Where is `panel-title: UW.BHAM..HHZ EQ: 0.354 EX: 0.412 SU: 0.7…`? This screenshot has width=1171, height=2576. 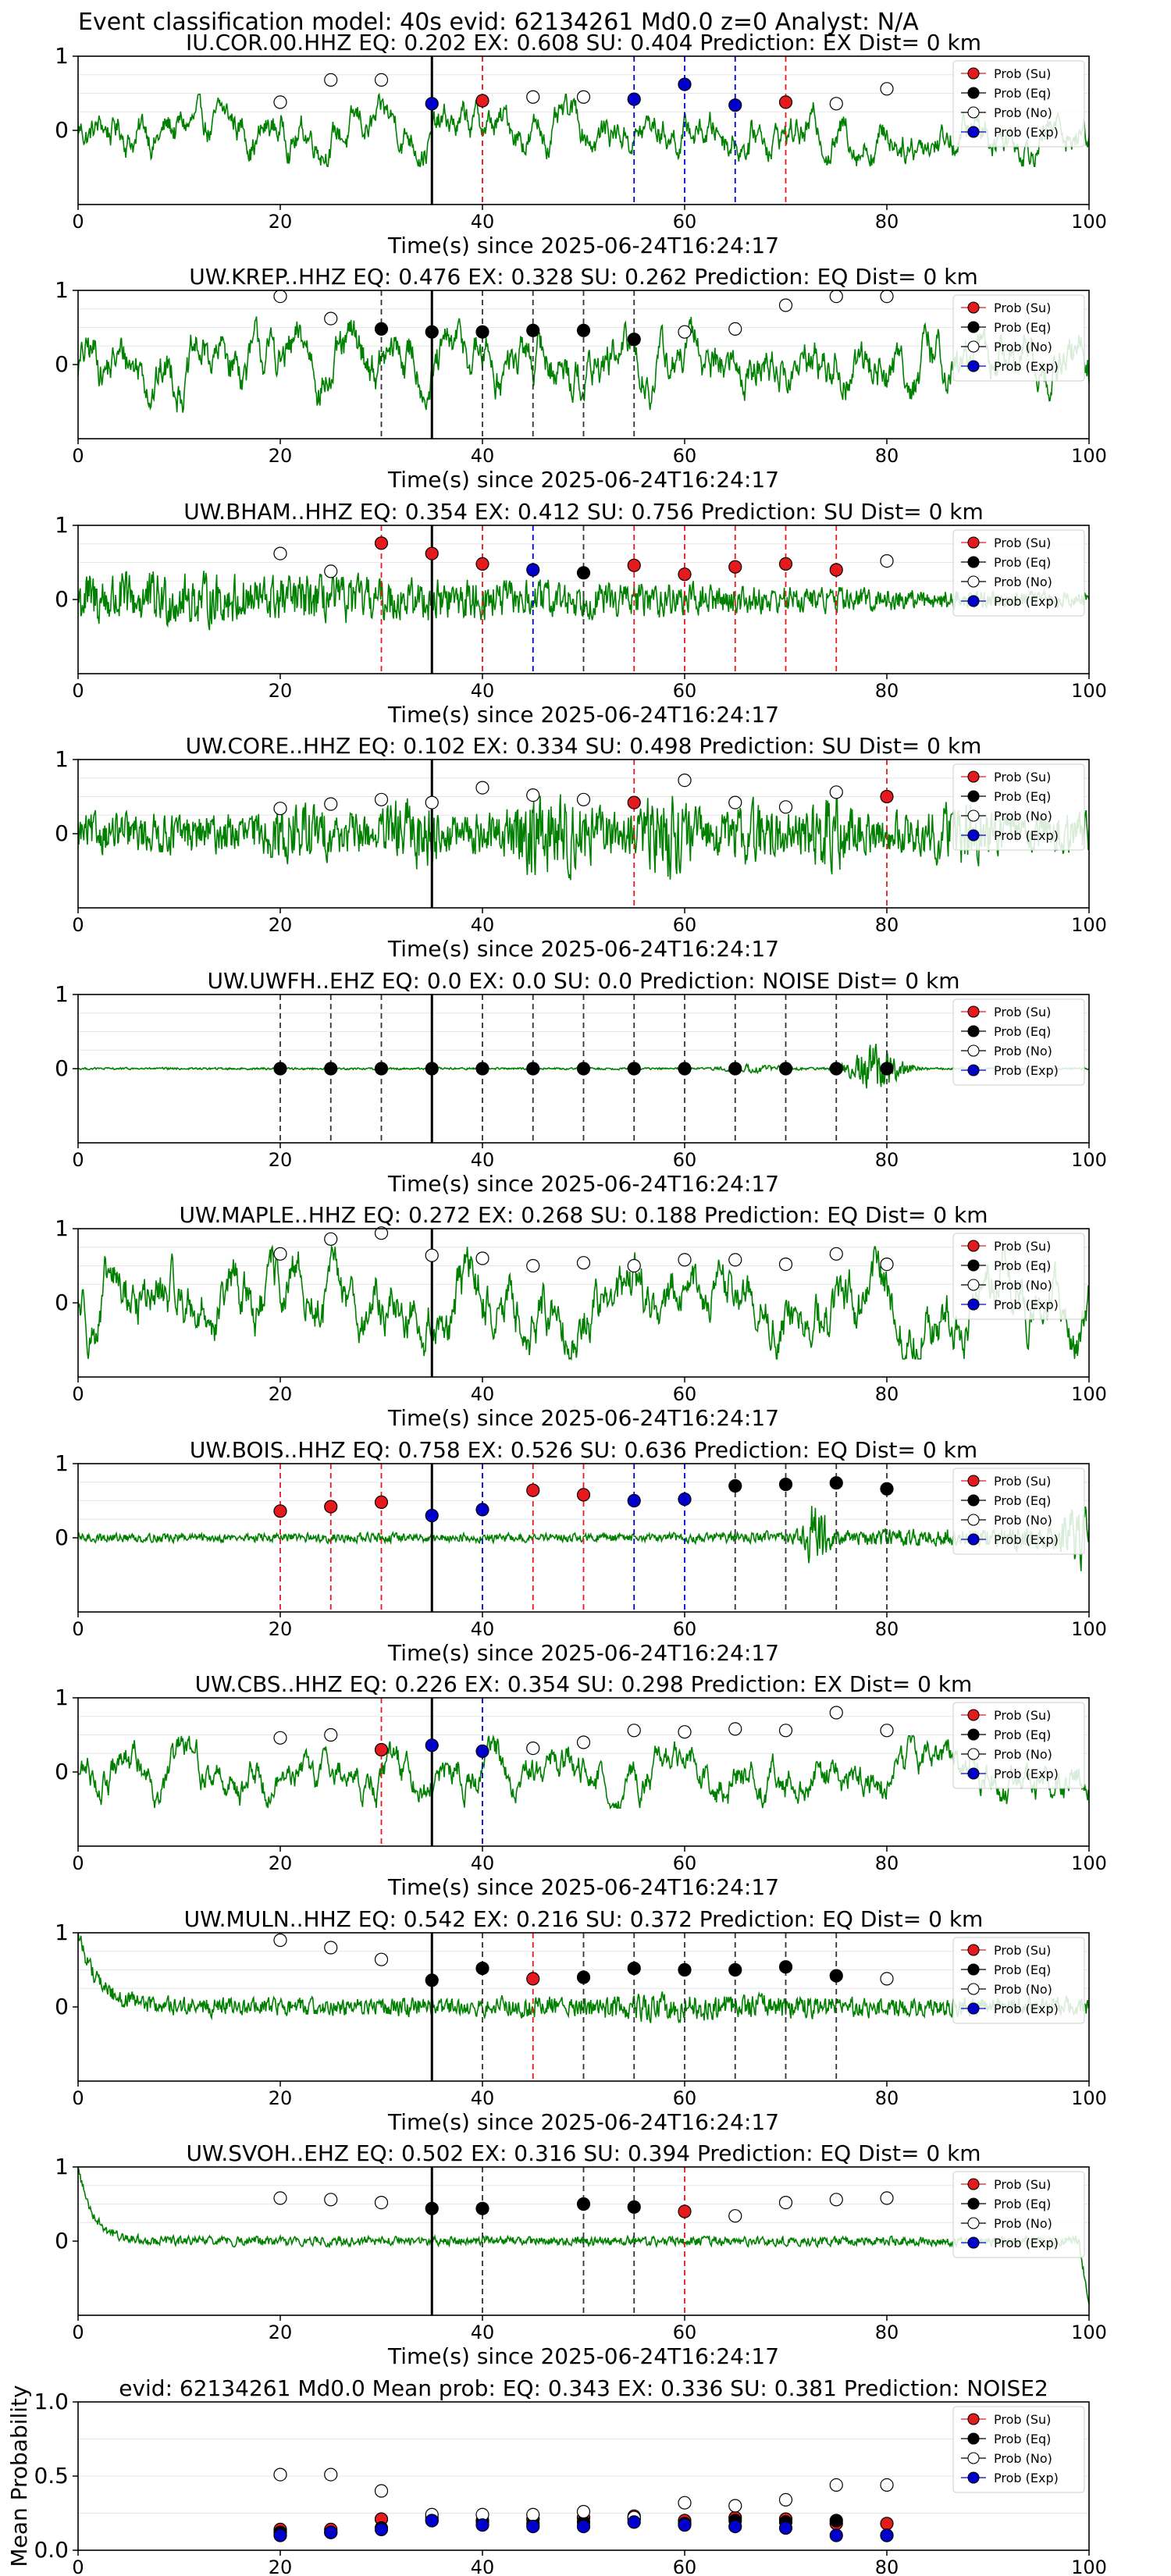 panel-title: UW.BHAM..HHZ EQ: 0.354 EX: 0.412 SU: 0.7… is located at coordinates (583, 512).